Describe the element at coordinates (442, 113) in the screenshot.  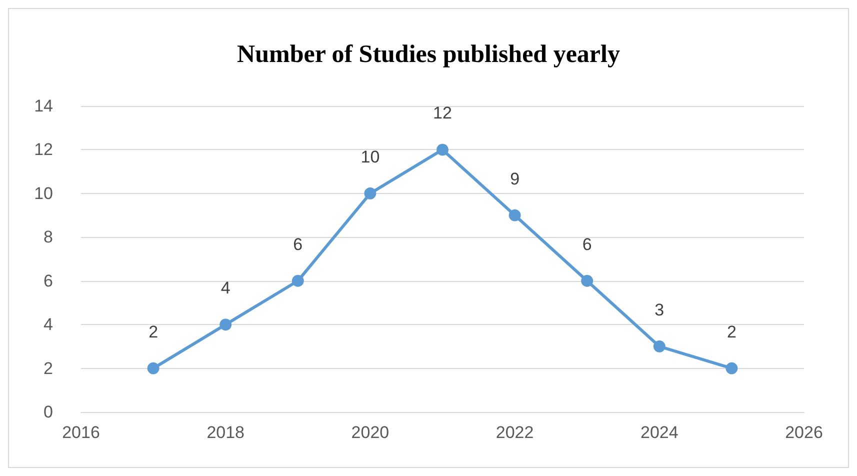
I see `data-label: 12` at that location.